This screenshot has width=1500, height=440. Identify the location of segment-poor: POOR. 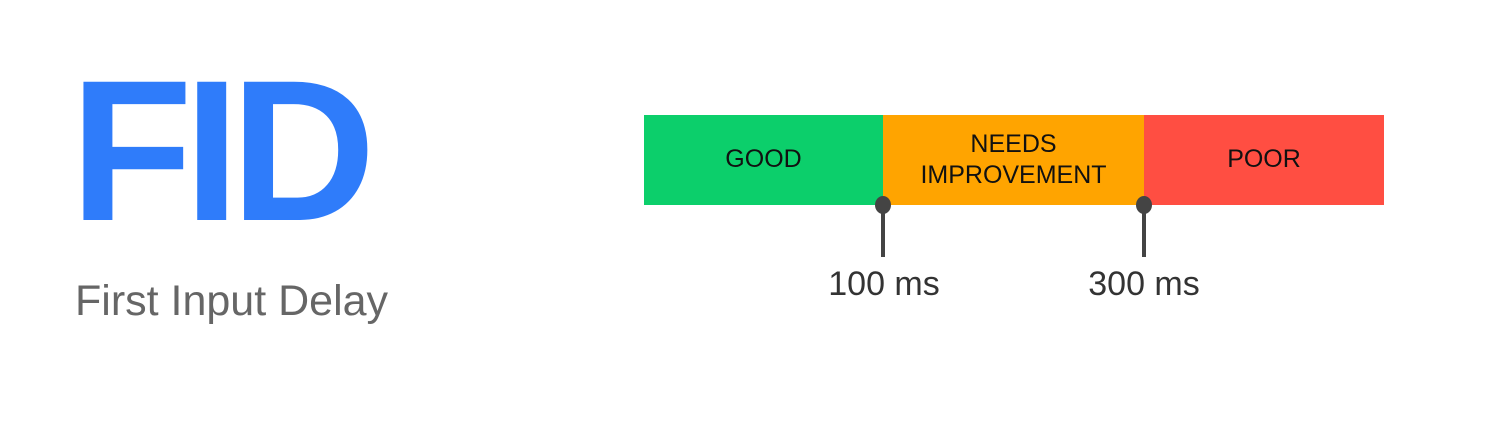
(1264, 160).